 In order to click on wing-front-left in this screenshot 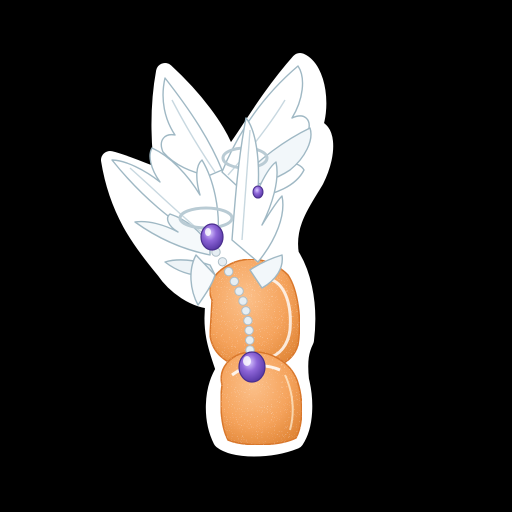, I will do `click(165, 212)`.